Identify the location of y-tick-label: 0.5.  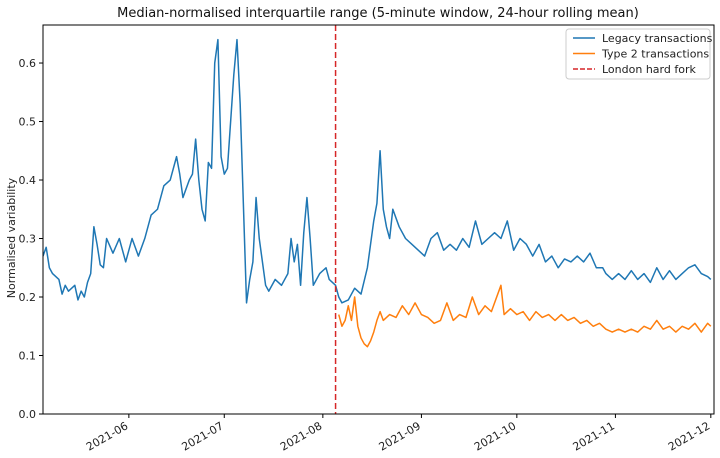
(28, 122).